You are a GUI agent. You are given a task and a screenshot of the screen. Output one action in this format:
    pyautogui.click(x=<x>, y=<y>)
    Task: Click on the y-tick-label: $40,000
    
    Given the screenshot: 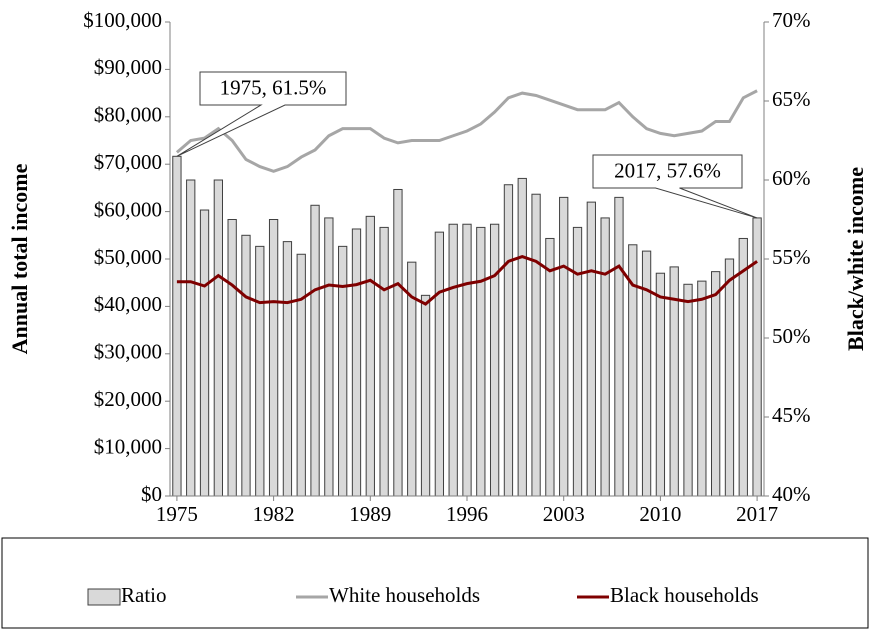 What is the action you would take?
    pyautogui.click(x=128, y=304)
    